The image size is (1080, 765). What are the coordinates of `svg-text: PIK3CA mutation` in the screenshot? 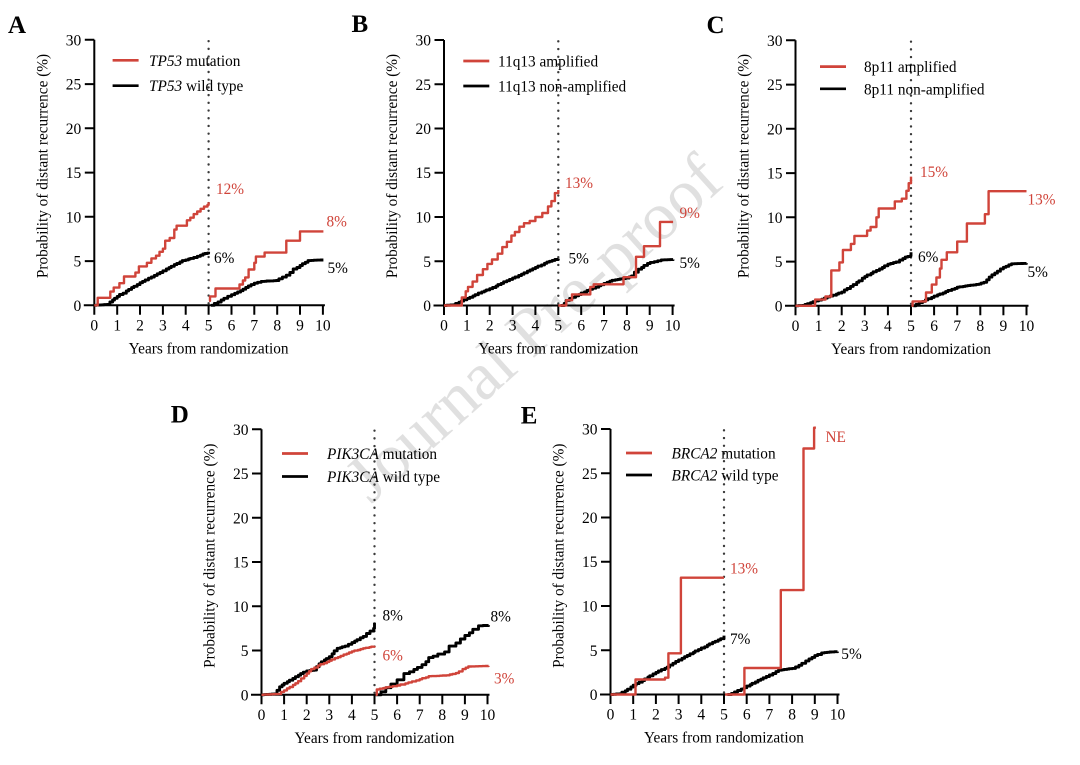 It's located at (381, 454).